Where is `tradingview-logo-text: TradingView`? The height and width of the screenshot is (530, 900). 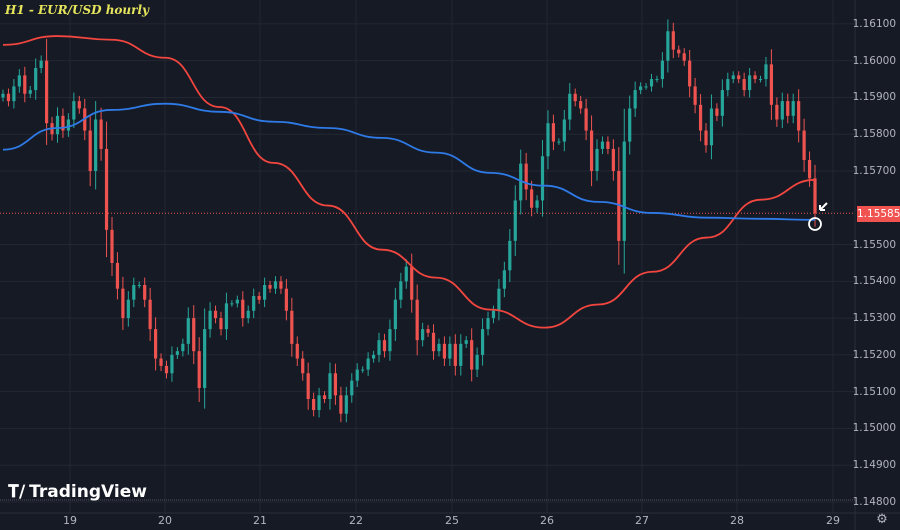 tradingview-logo-text: TradingView is located at coordinates (88, 492).